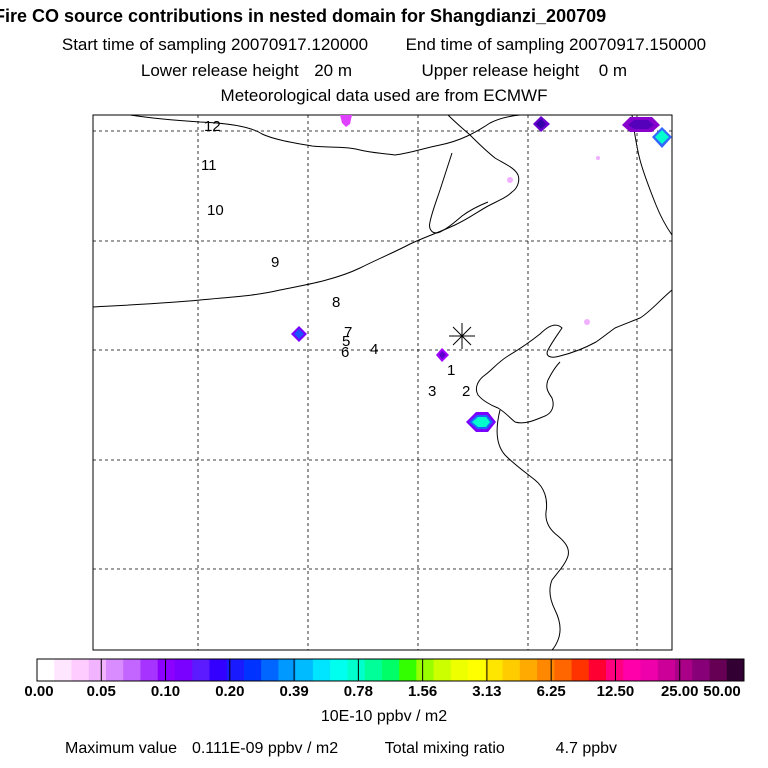 The width and height of the screenshot is (768, 768). I want to click on lower-height-label: Lower release height, so click(219, 70).